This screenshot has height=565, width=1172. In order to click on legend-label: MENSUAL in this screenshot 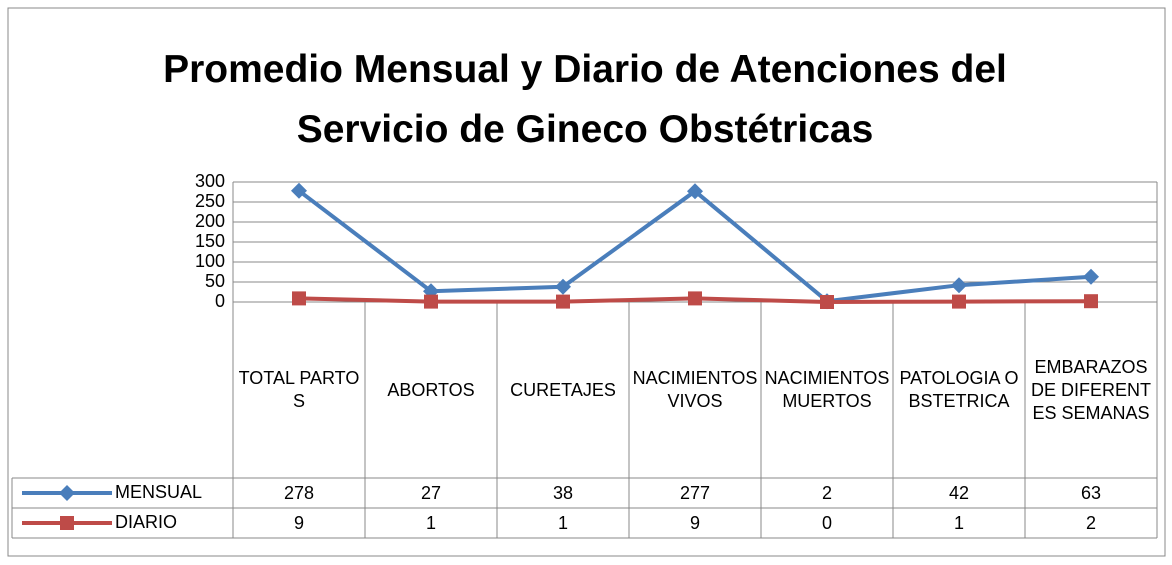, I will do `click(159, 492)`.